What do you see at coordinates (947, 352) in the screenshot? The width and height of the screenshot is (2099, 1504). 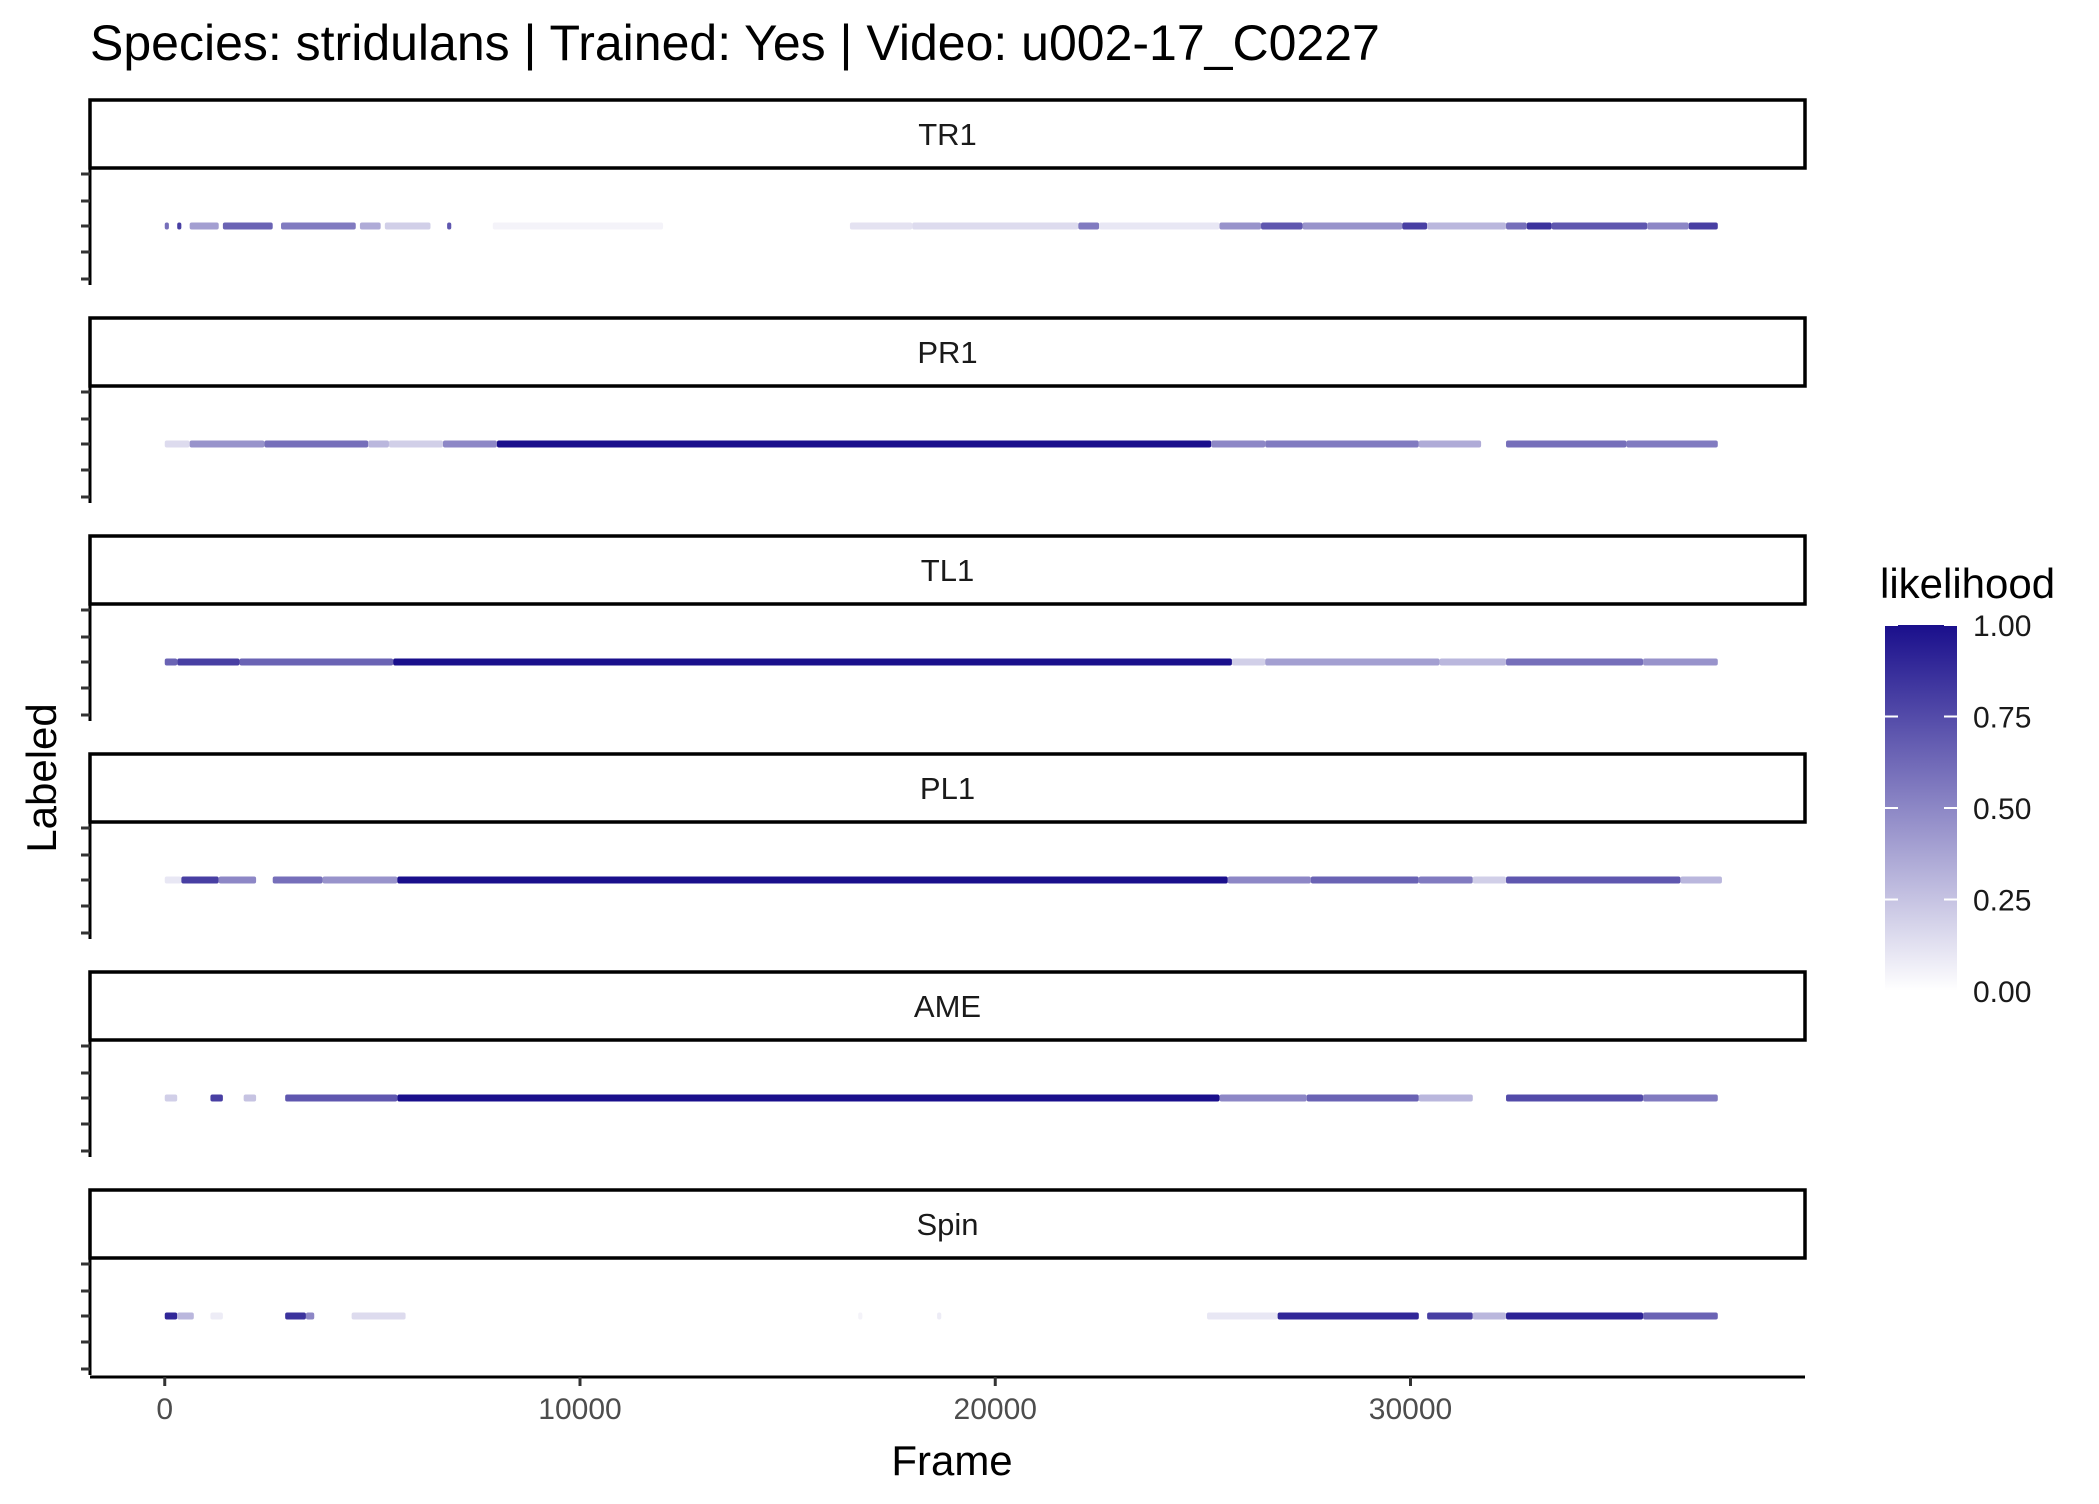 I see `facet-label: PR1` at bounding box center [947, 352].